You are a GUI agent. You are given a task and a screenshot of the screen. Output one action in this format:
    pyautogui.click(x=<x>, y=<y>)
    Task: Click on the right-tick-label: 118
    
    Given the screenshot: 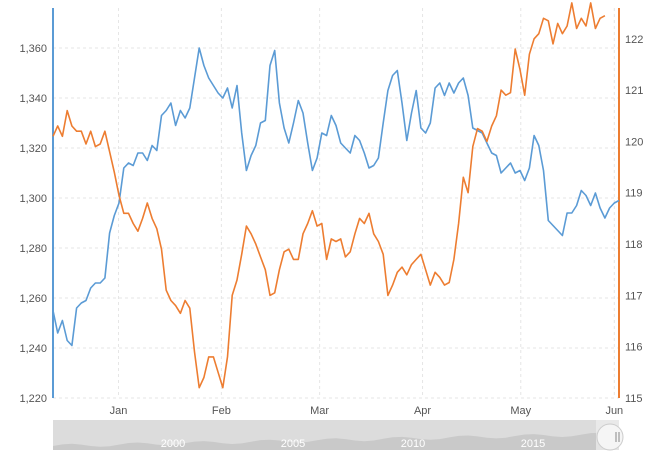 What is the action you would take?
    pyautogui.click(x=634, y=245)
    